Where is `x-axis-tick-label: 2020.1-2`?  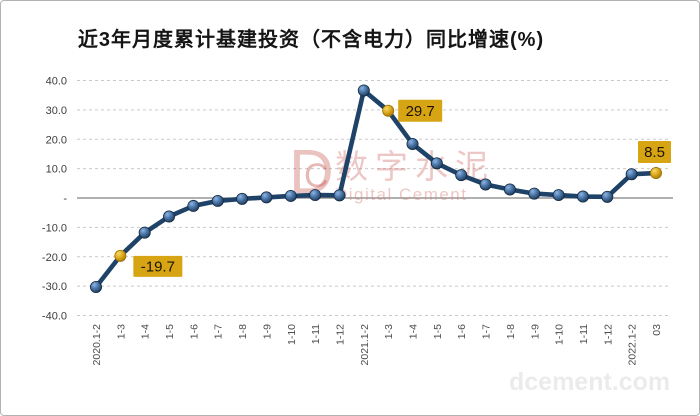 x-axis-tick-label: 2020.1-2 is located at coordinates (97, 345).